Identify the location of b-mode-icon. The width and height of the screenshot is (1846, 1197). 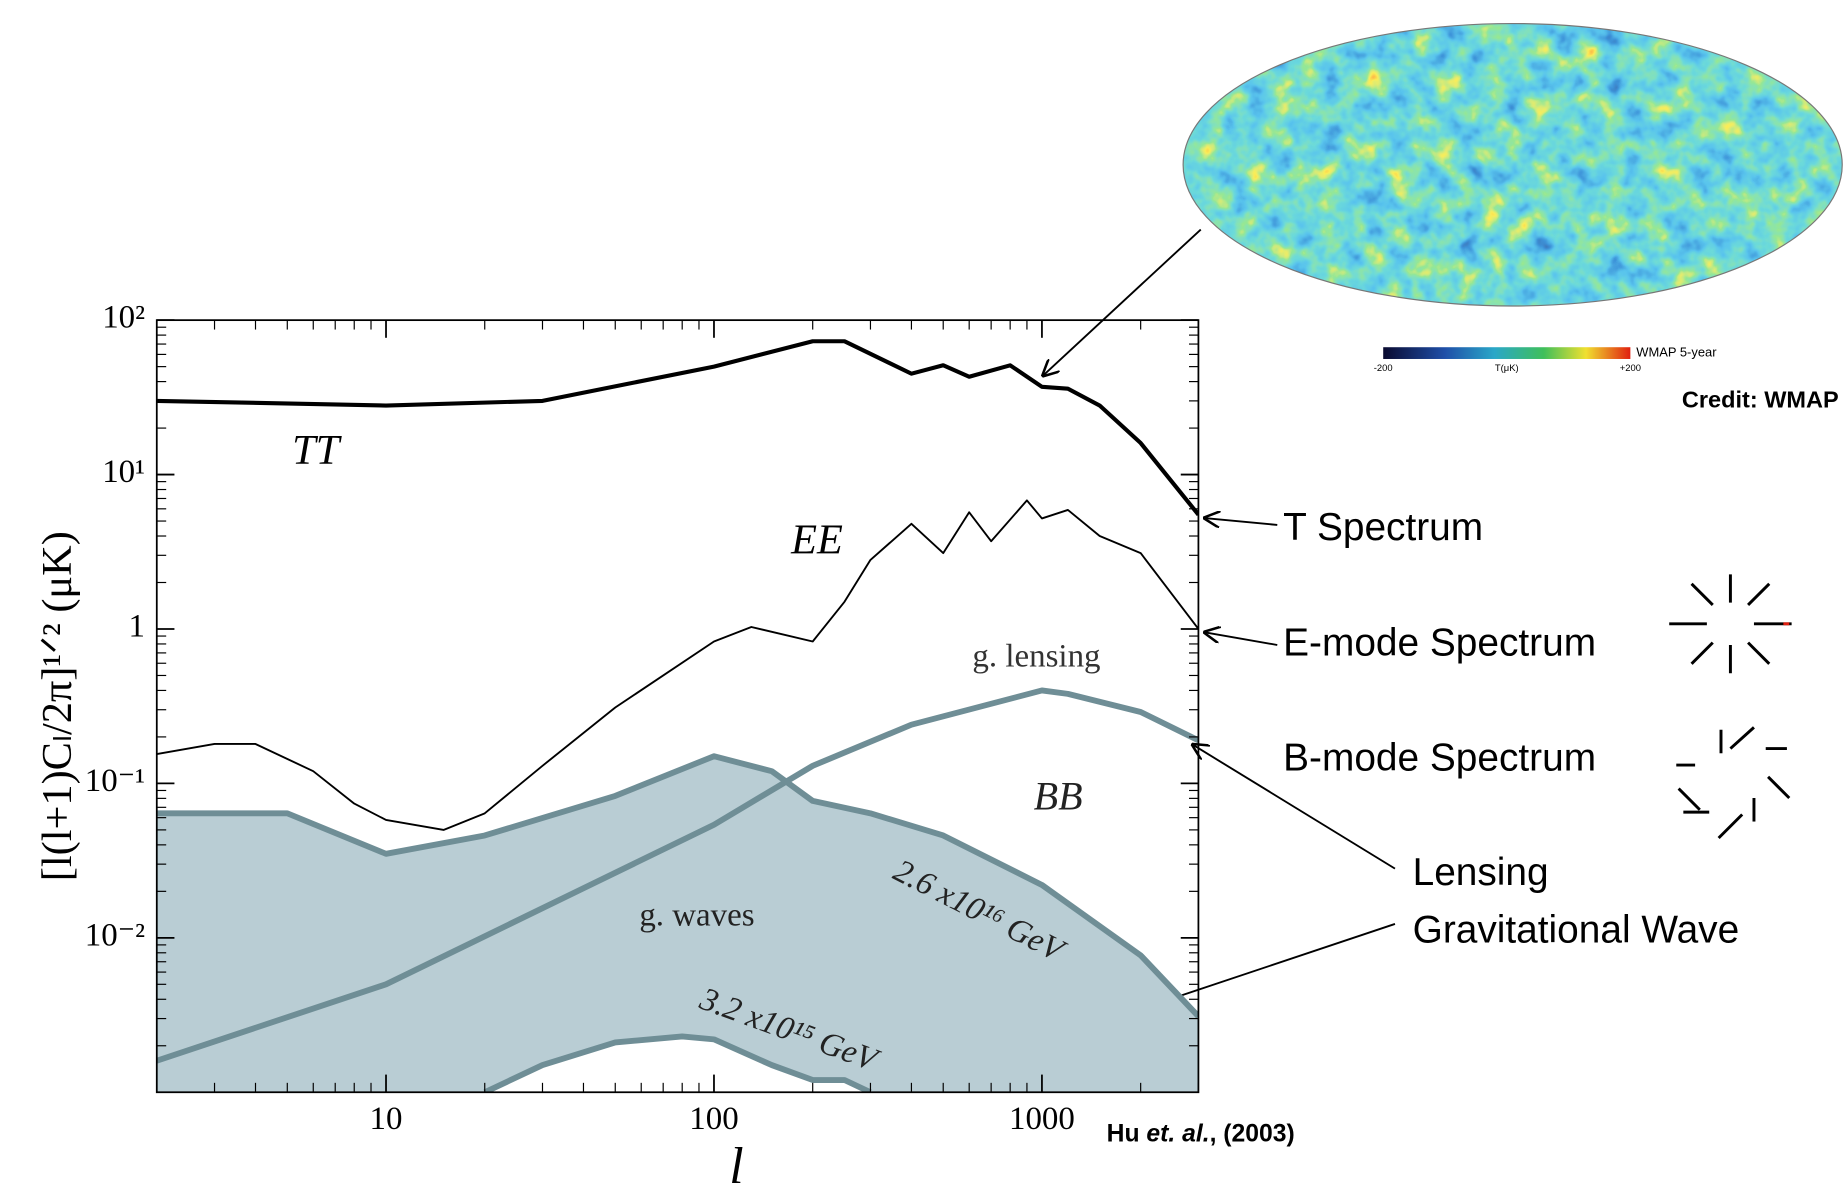
(1733, 783).